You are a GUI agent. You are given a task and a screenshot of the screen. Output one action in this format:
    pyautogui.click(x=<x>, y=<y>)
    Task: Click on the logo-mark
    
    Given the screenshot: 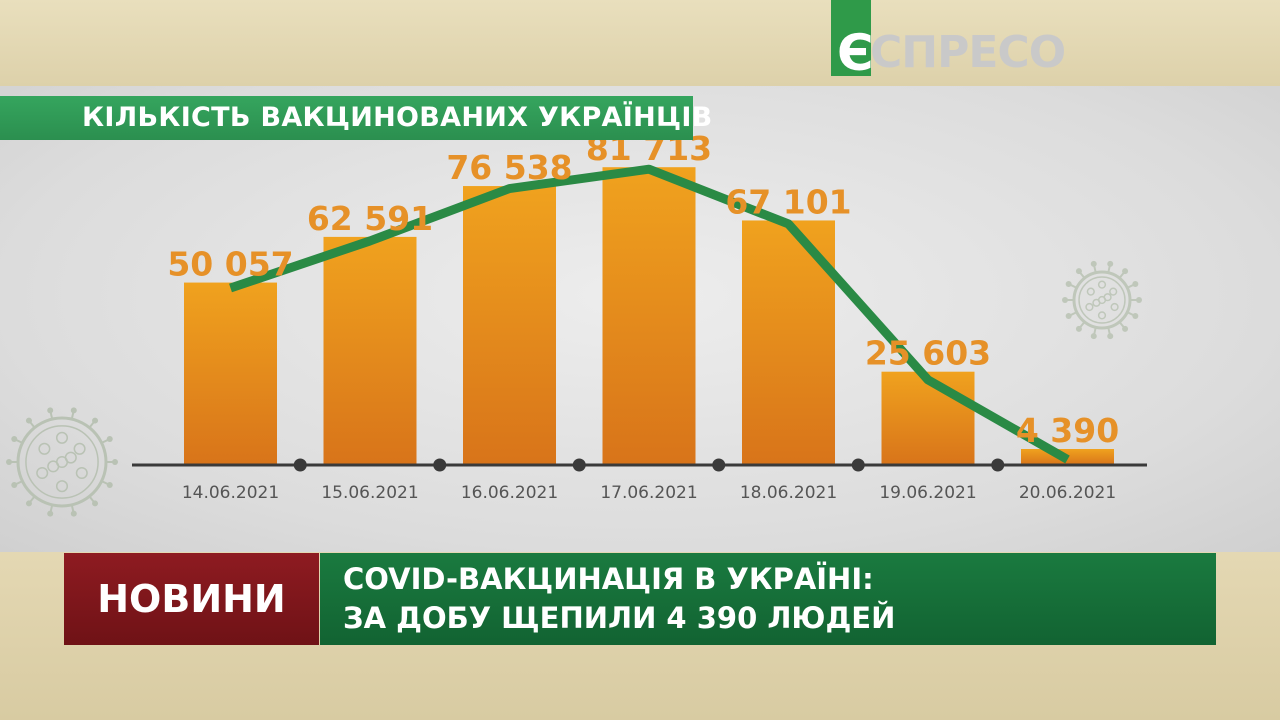 What is the action you would take?
    pyautogui.click(x=851, y=38)
    